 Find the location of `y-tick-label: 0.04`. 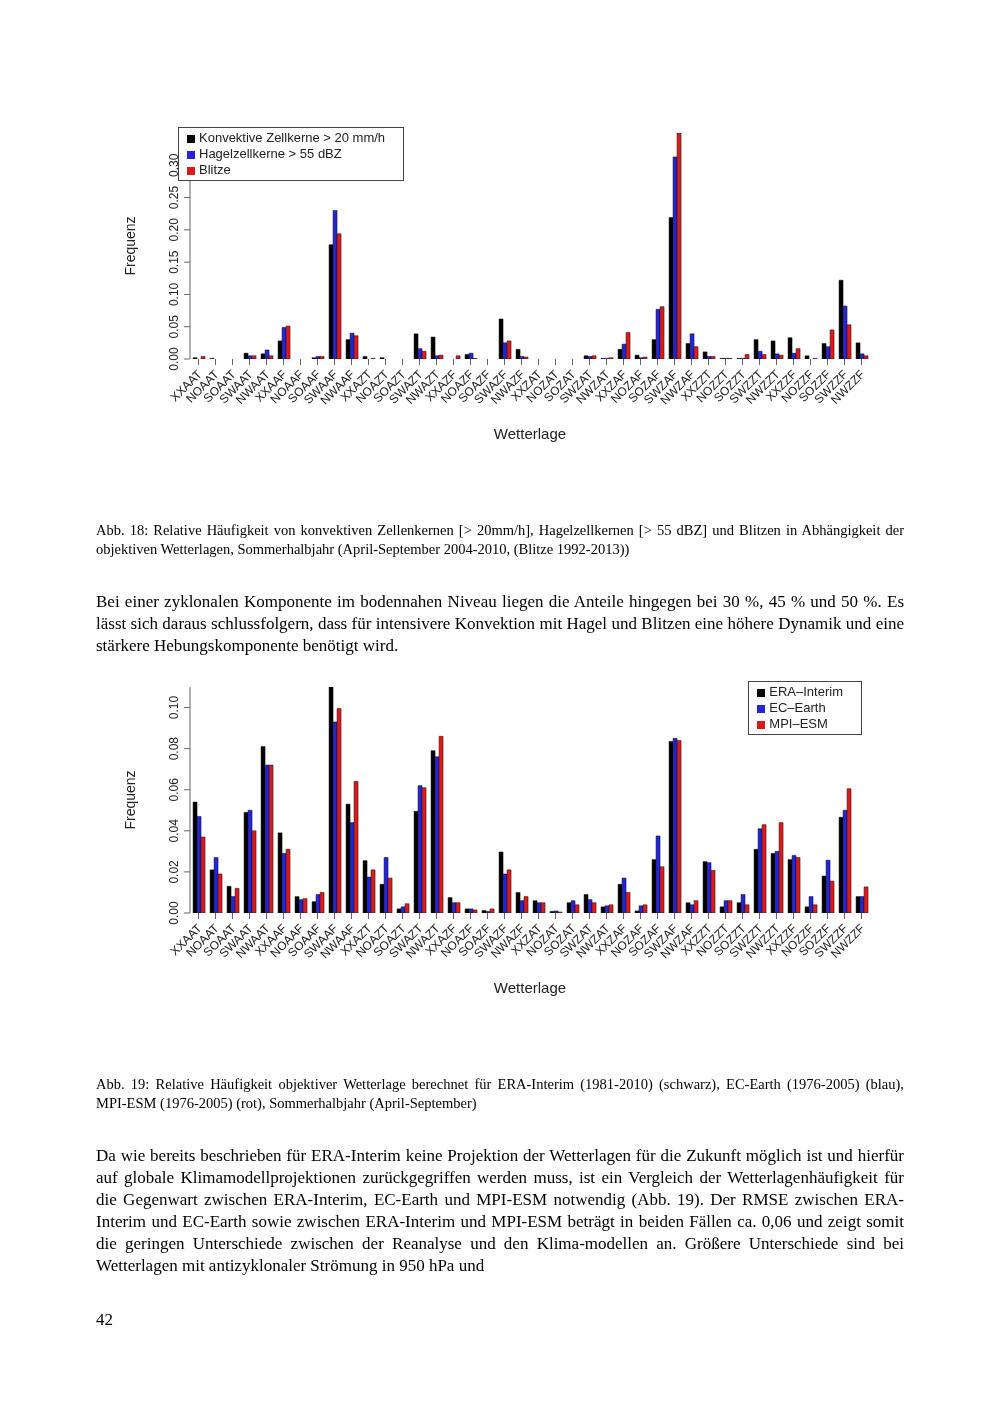

y-tick-label: 0.04 is located at coordinates (174, 830).